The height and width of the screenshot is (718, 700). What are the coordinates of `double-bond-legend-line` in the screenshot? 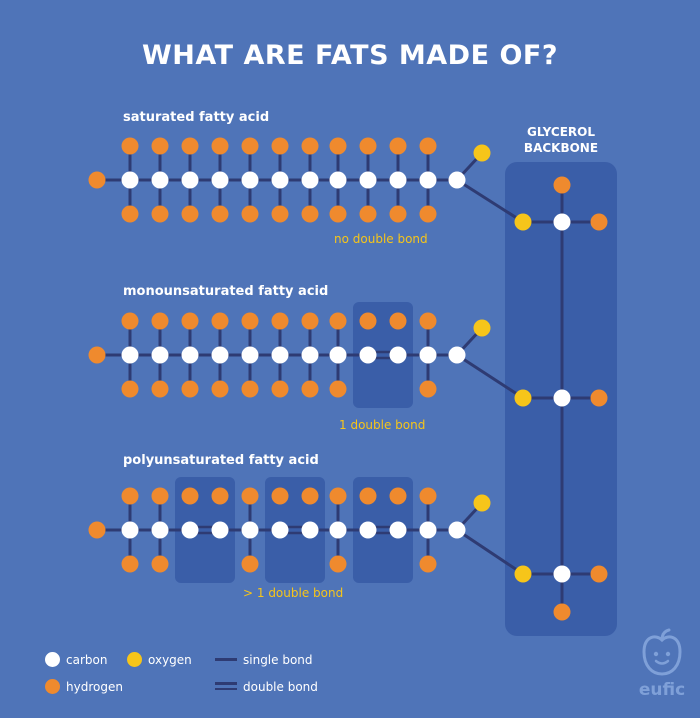 It's located at (226, 686).